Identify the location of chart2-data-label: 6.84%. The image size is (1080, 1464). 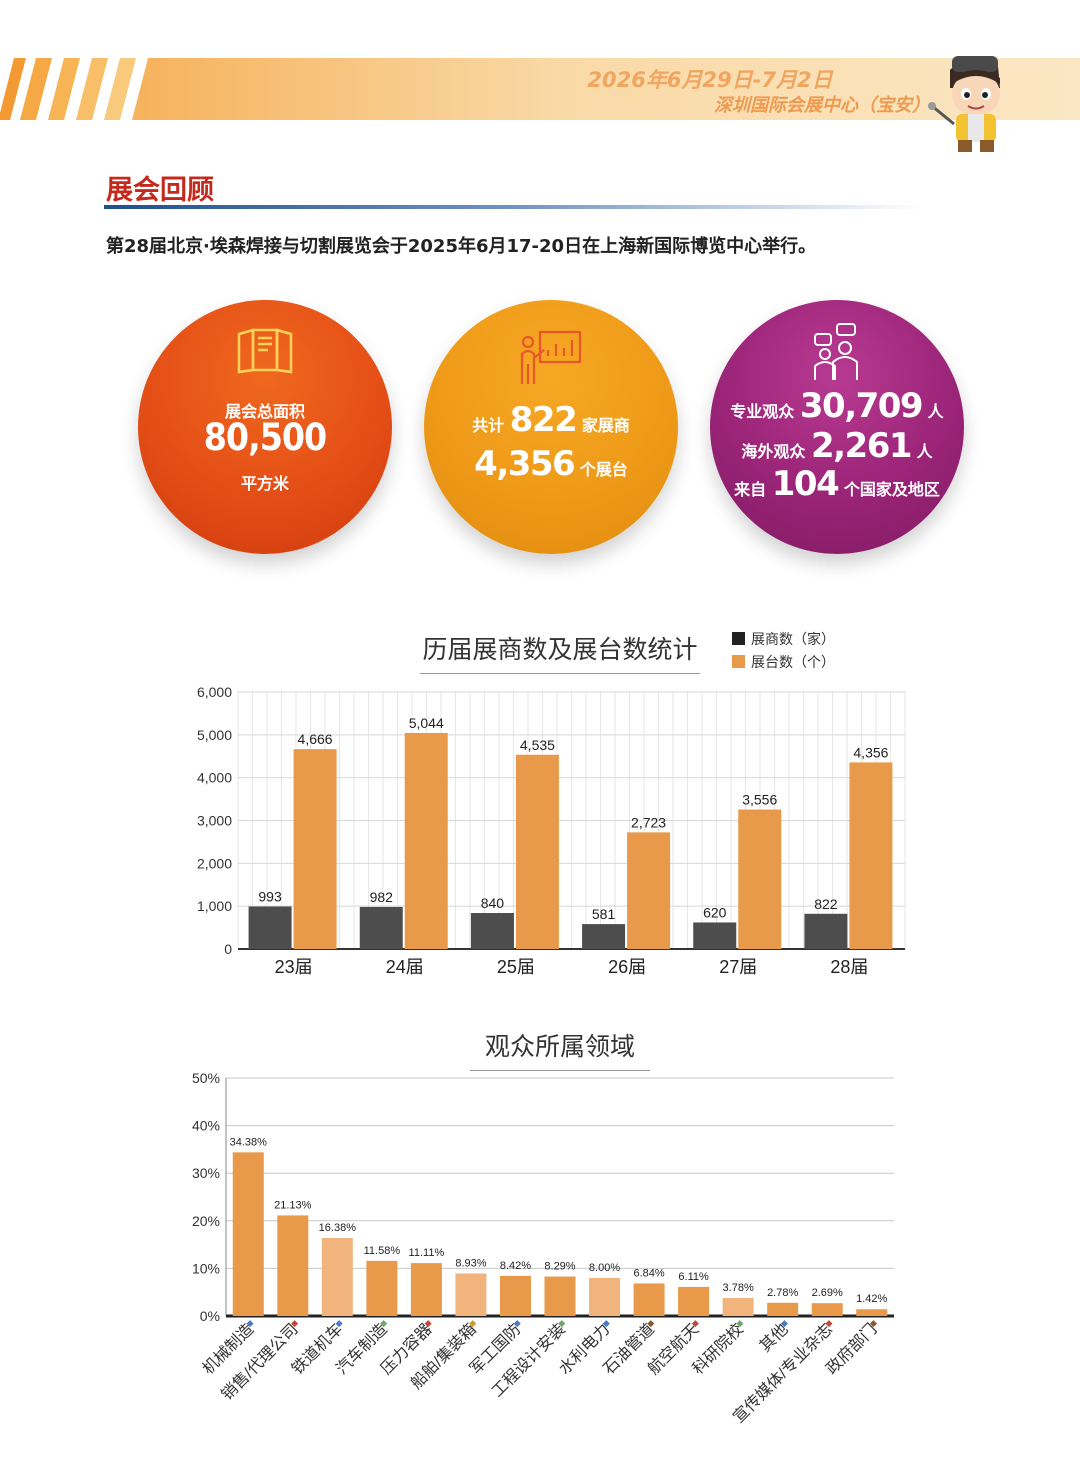
(648, 1273).